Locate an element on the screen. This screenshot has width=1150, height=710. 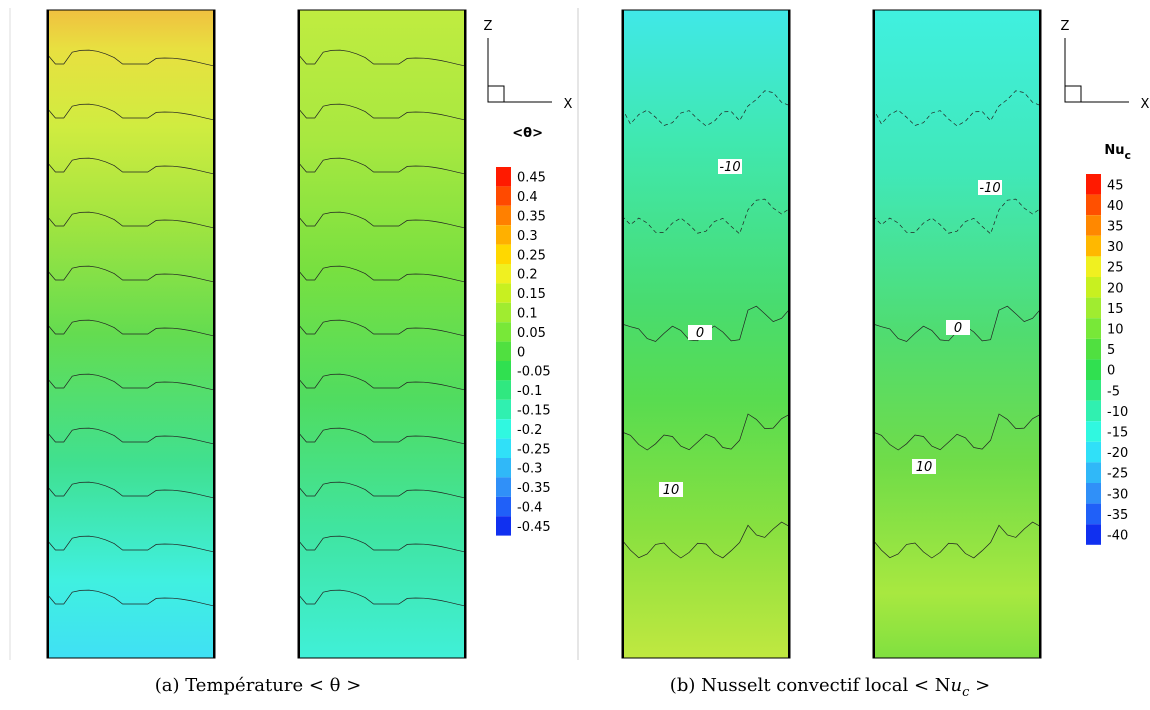
colorbar-label: 0.1 is located at coordinates (527, 314).